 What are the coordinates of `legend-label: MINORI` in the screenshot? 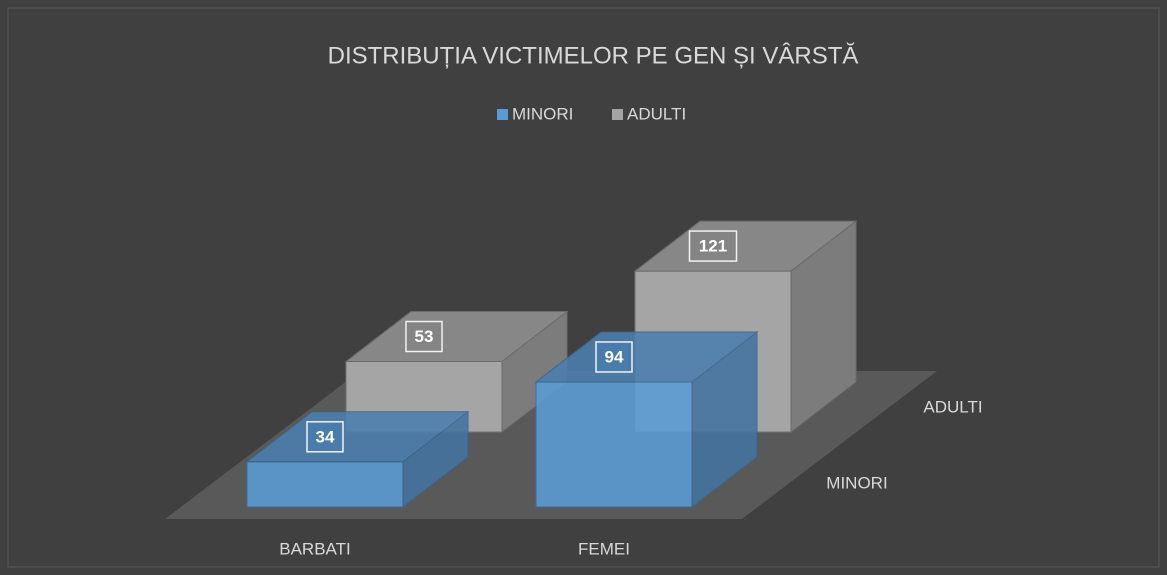 It's located at (542, 113).